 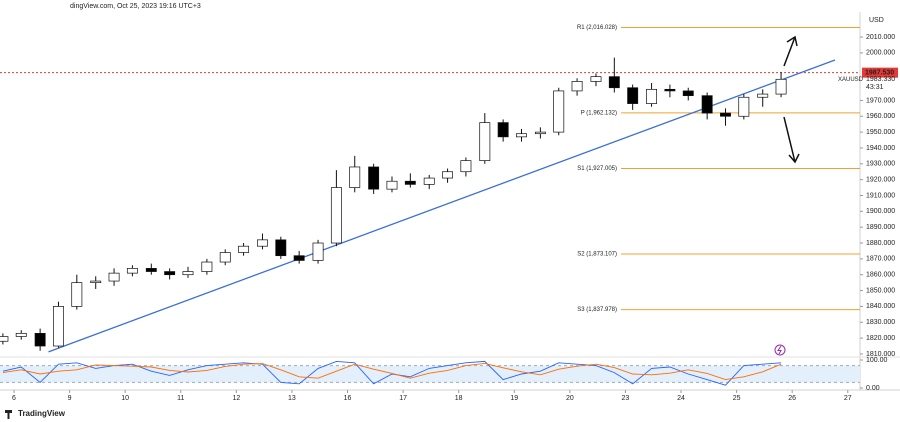 I want to click on pivot-label: P (1,962.132), so click(x=599, y=113).